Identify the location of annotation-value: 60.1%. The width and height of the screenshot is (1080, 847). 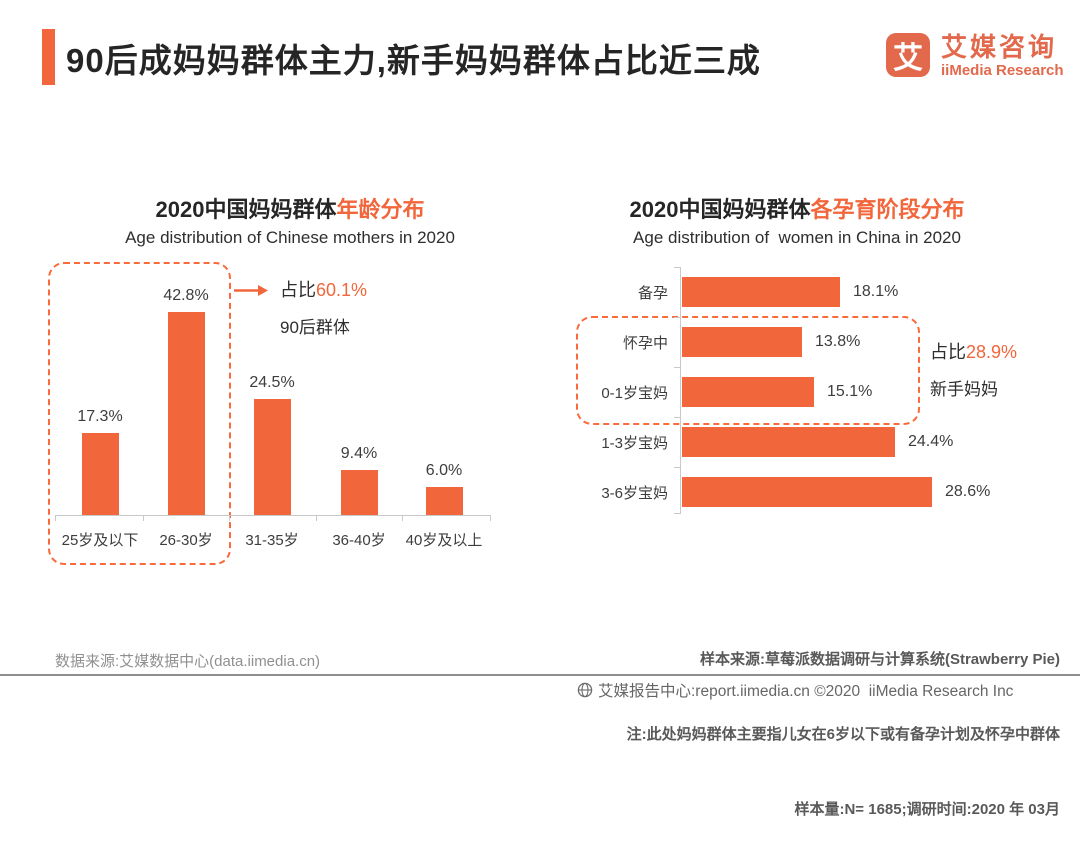
(342, 290).